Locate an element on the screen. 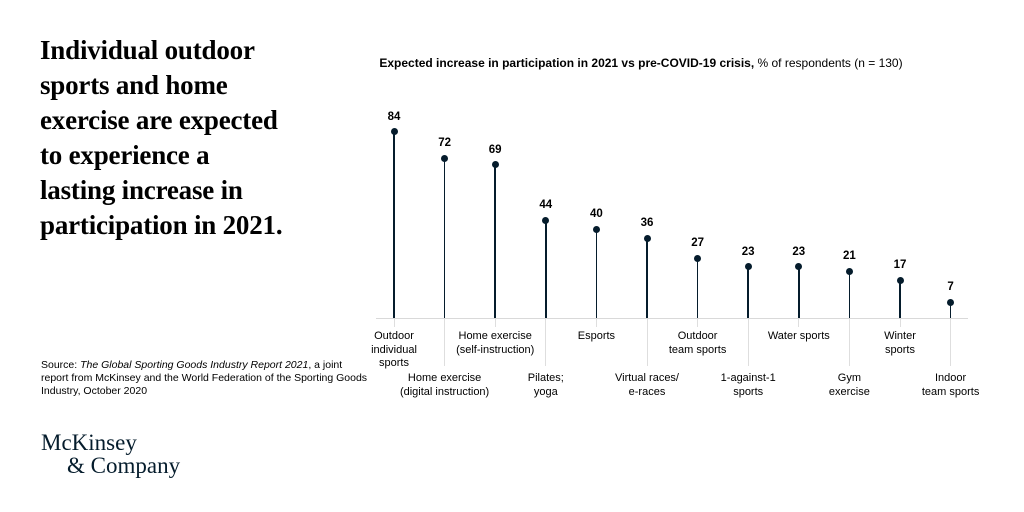 This screenshot has height=512, width=1024. source-prefix: Source: is located at coordinates (61, 365).